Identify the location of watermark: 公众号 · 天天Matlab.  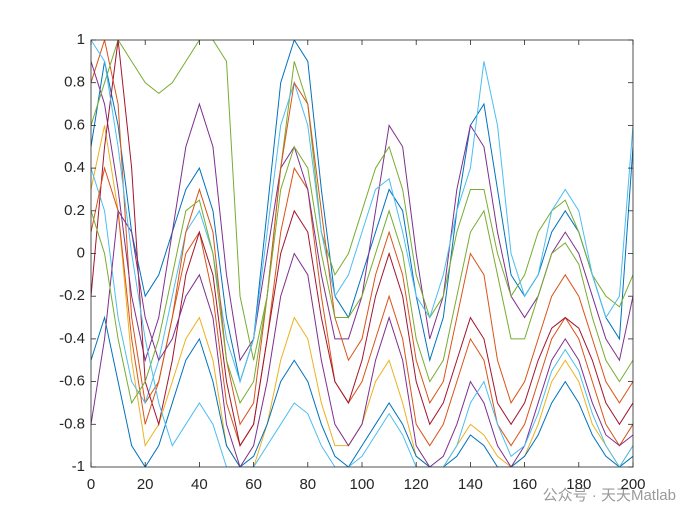
(609, 495).